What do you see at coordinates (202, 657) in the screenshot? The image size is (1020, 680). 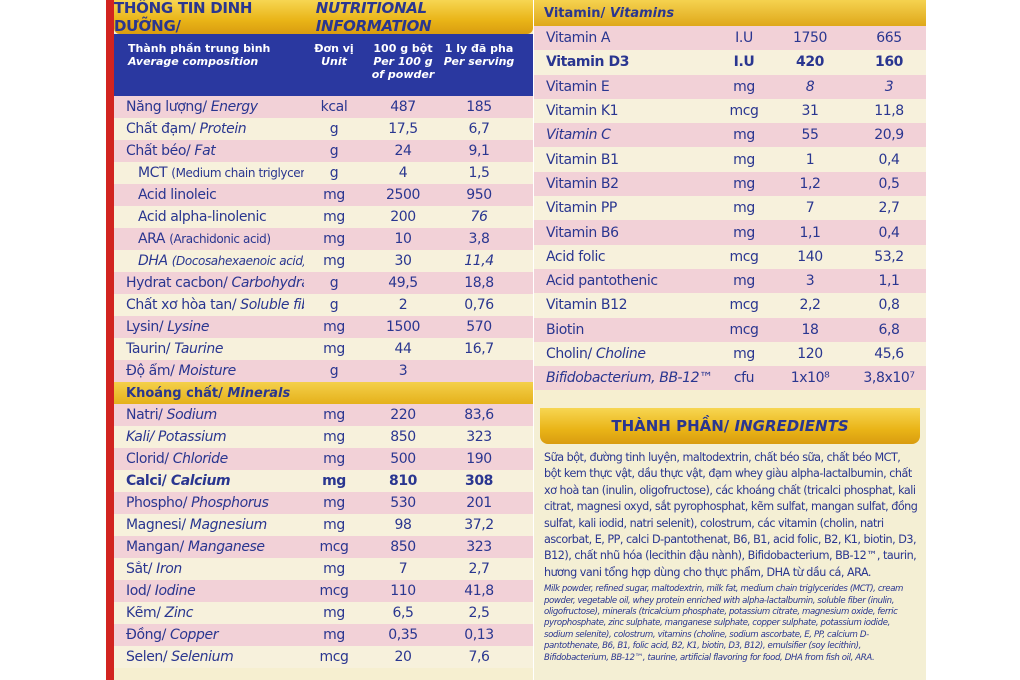 I see `mineral-name-en: Selenium` at bounding box center [202, 657].